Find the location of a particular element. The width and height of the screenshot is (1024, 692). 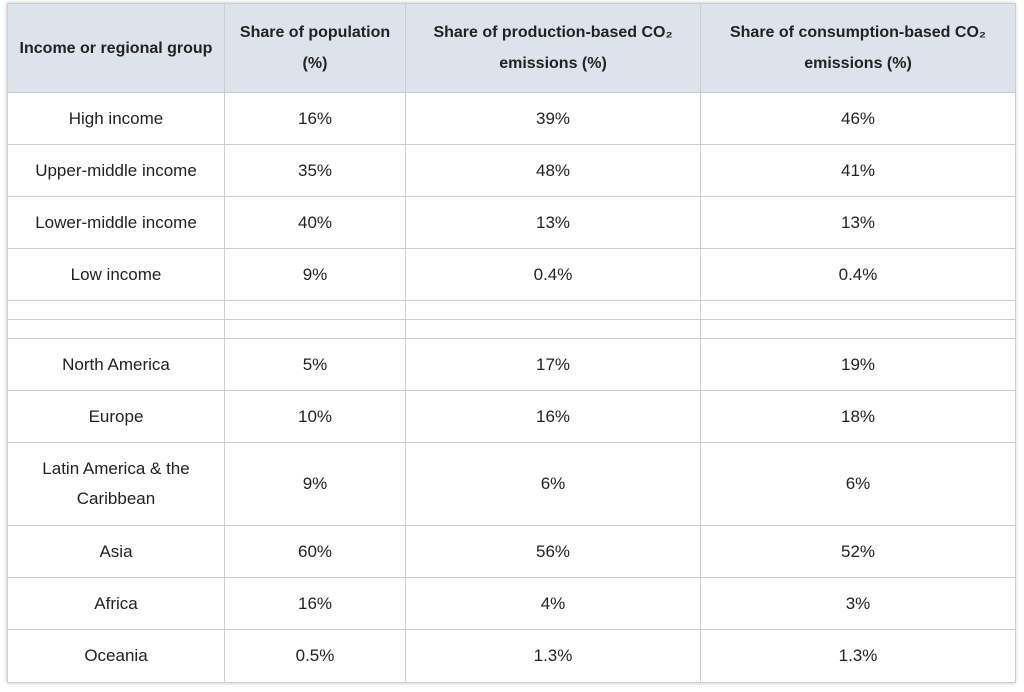

cell-consumption: 18% is located at coordinates (858, 416).